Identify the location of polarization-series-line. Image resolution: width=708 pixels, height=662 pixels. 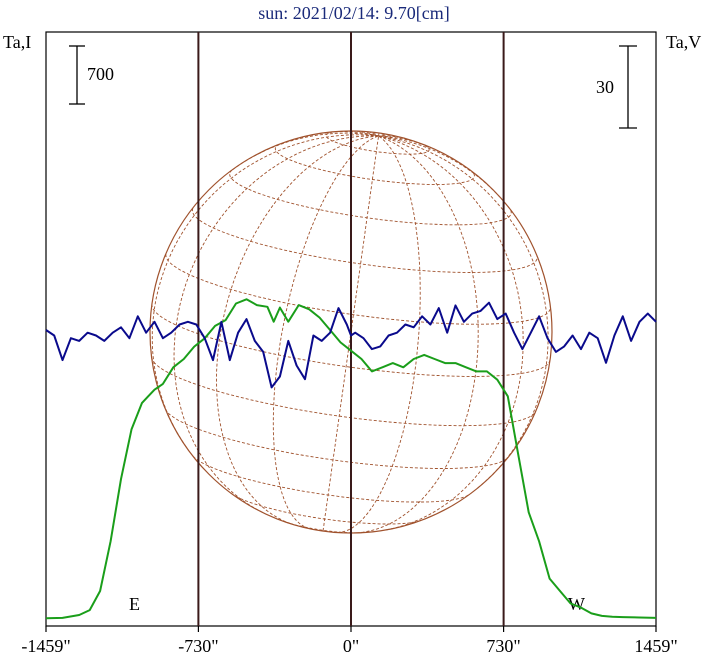
(351, 345).